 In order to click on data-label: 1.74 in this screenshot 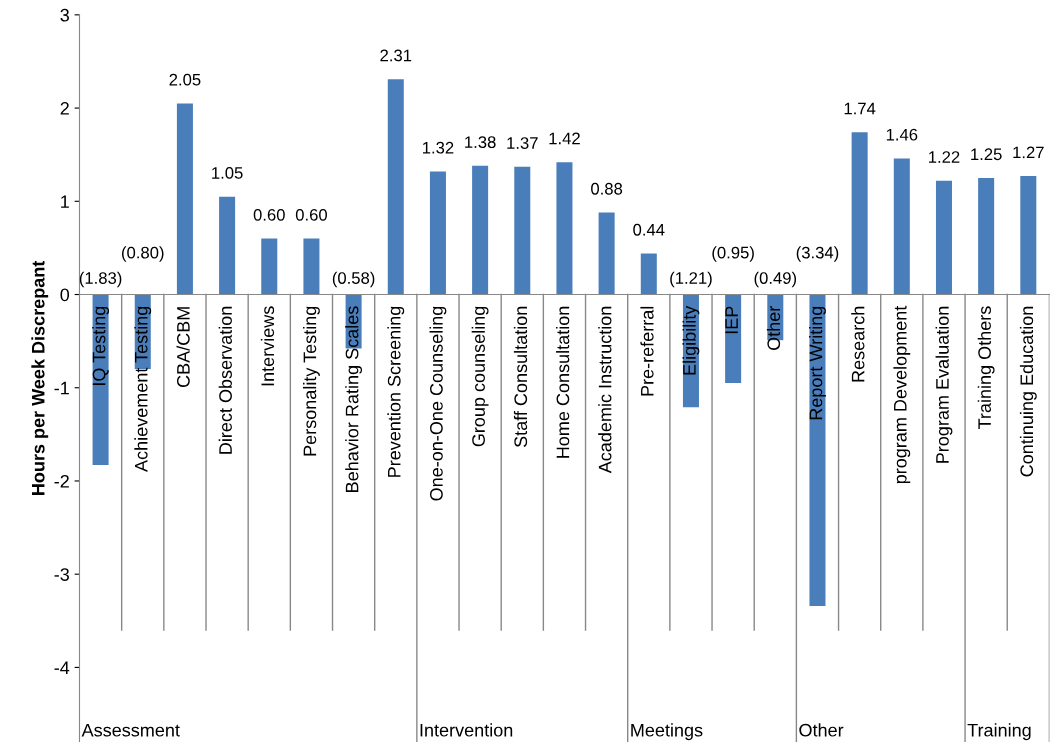, I will do `click(860, 108)`.